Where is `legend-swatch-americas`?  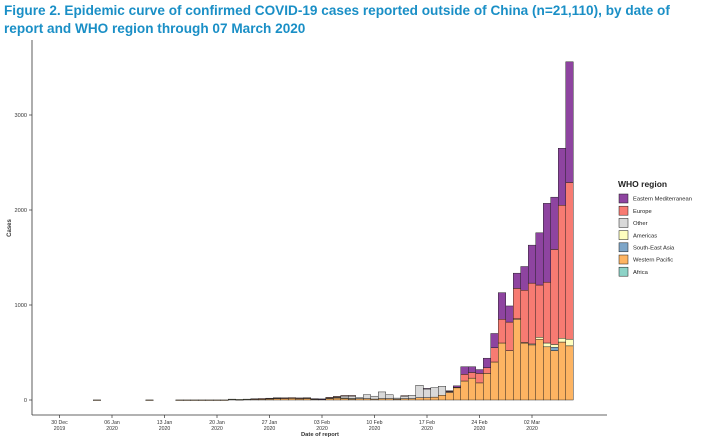 legend-swatch-americas is located at coordinates (623, 235).